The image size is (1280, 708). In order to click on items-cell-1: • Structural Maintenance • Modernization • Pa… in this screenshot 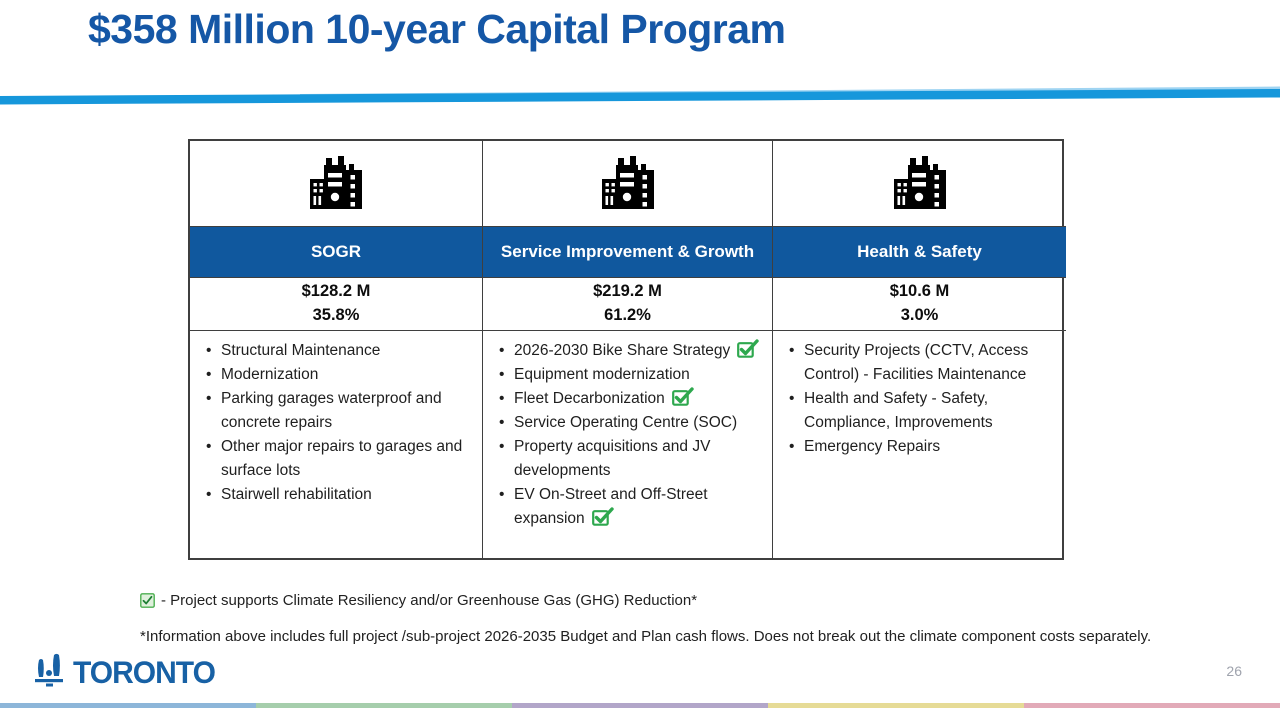, I will do `click(336, 444)`.